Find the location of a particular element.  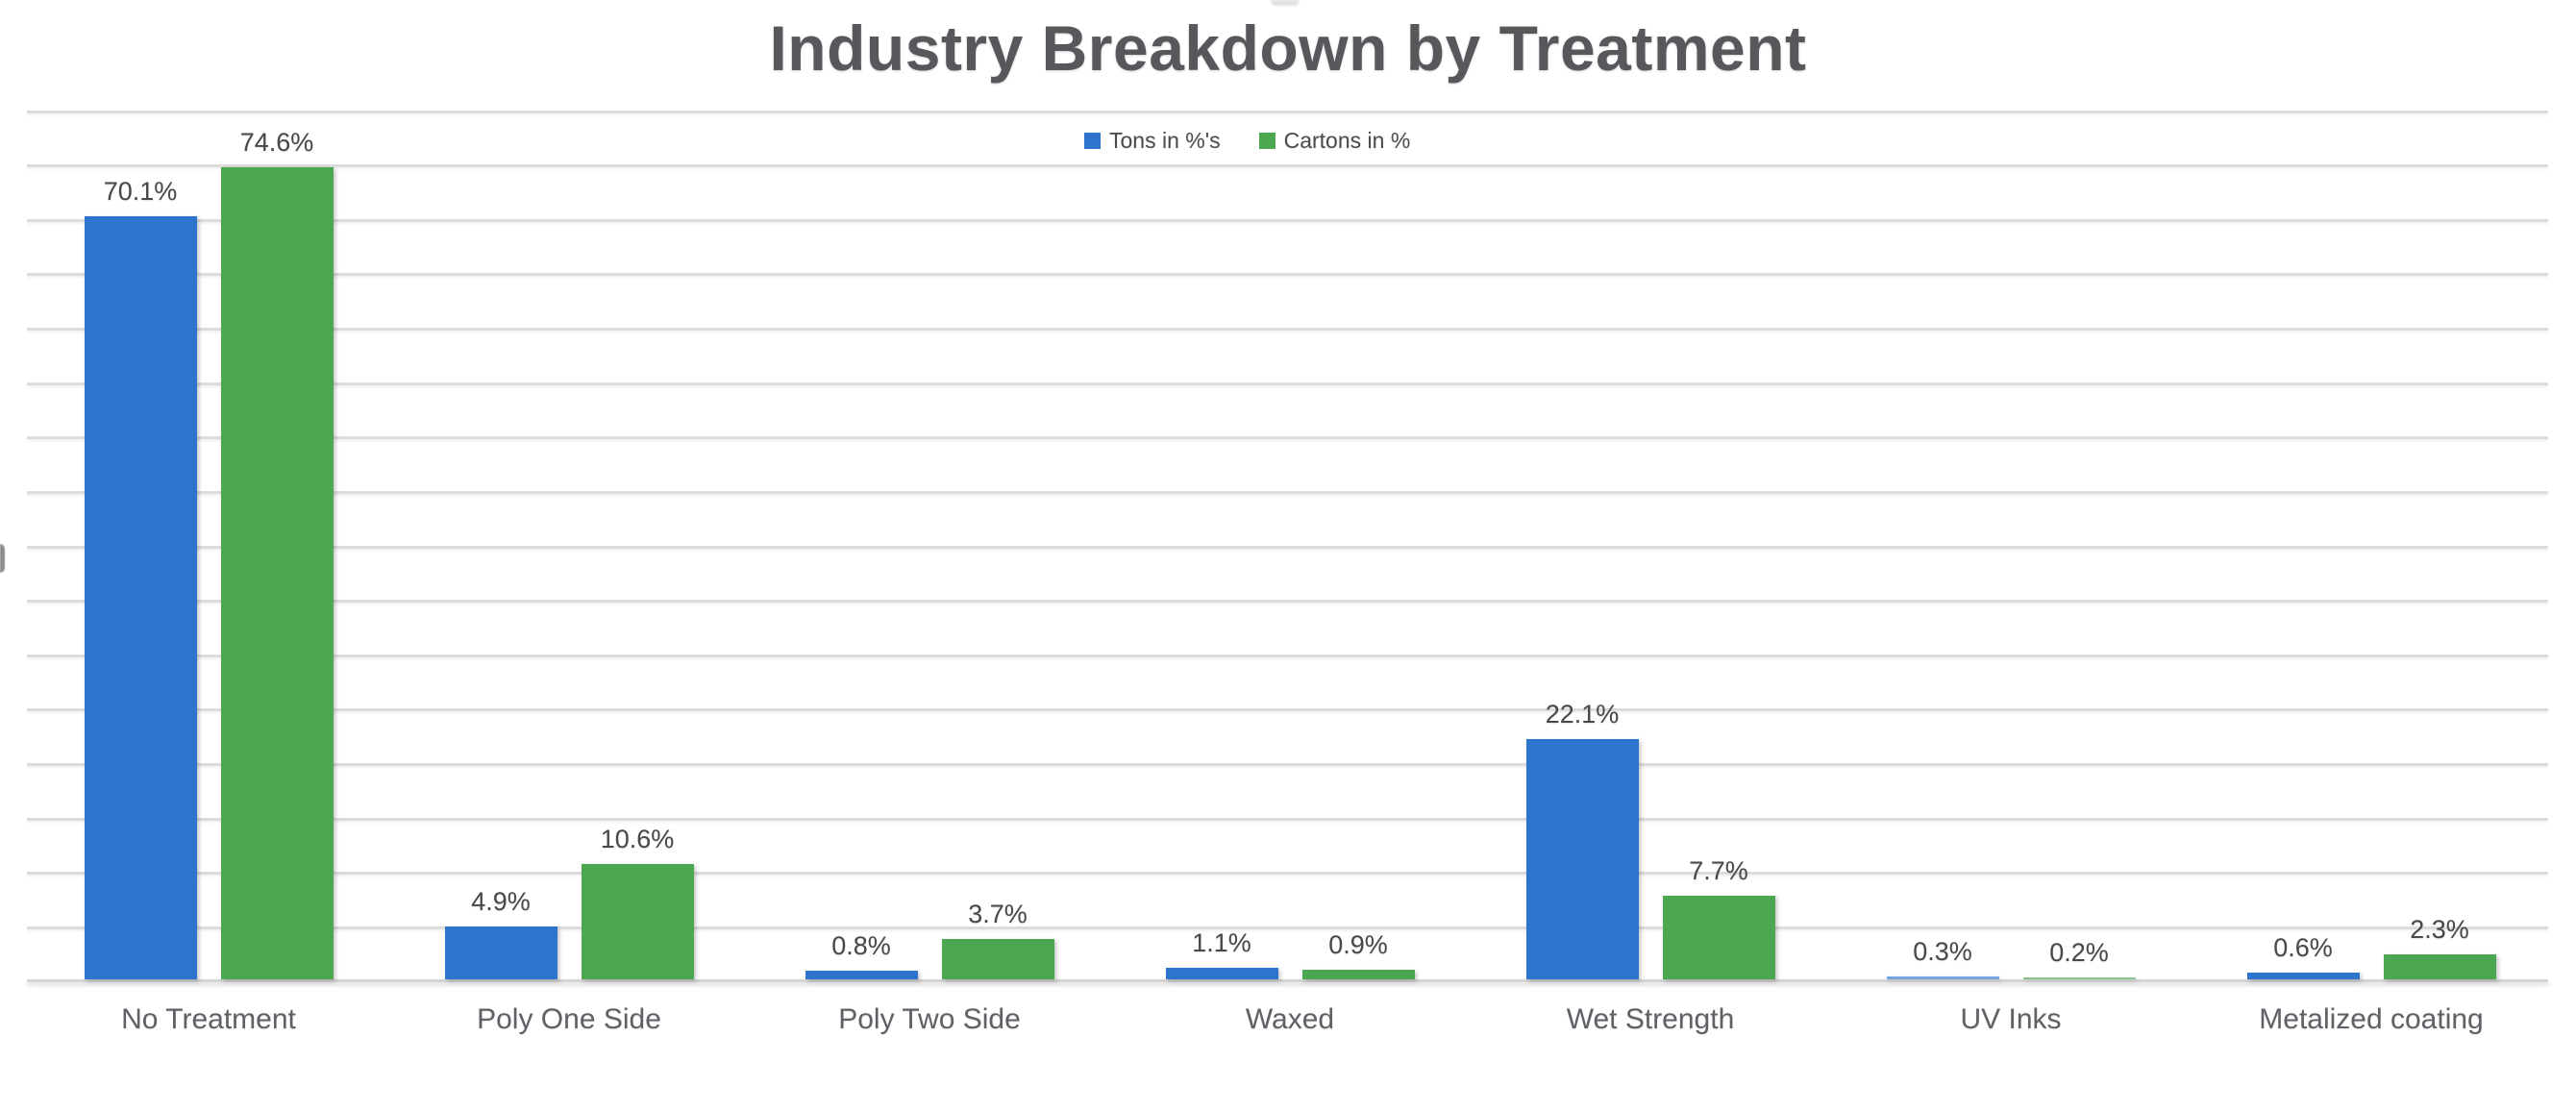

bar-tons-in-s-metalized-coating is located at coordinates (2303, 976).